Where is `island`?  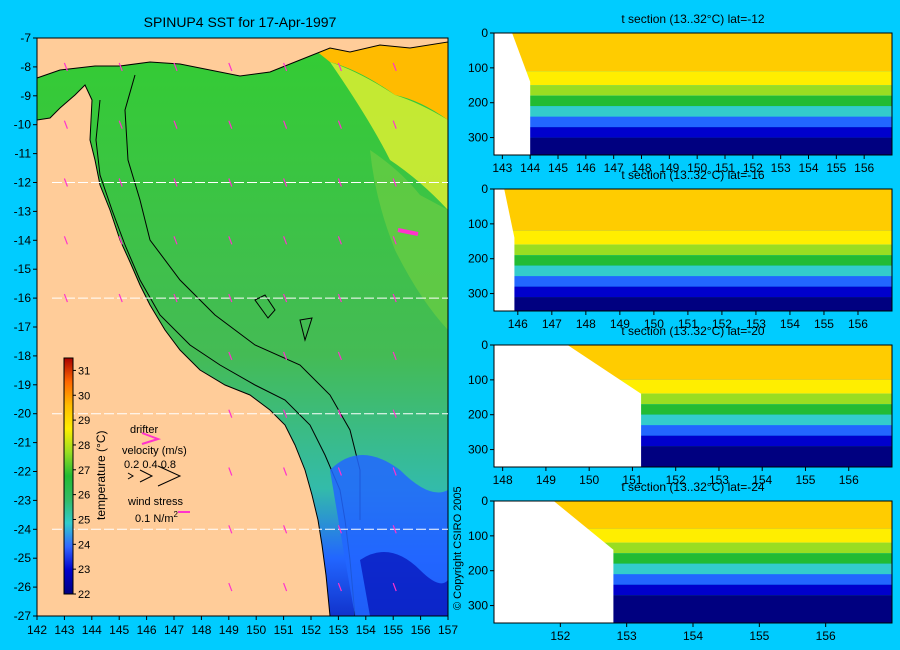
island is located at coordinates (65, 143).